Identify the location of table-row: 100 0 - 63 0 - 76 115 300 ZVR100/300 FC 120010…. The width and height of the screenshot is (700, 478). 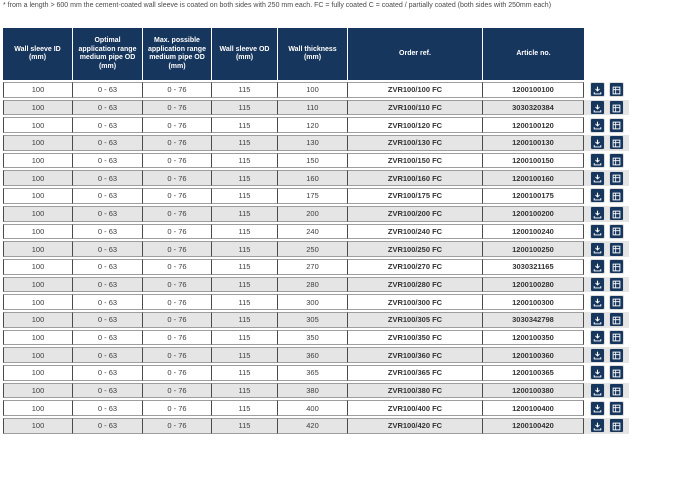
(316, 302).